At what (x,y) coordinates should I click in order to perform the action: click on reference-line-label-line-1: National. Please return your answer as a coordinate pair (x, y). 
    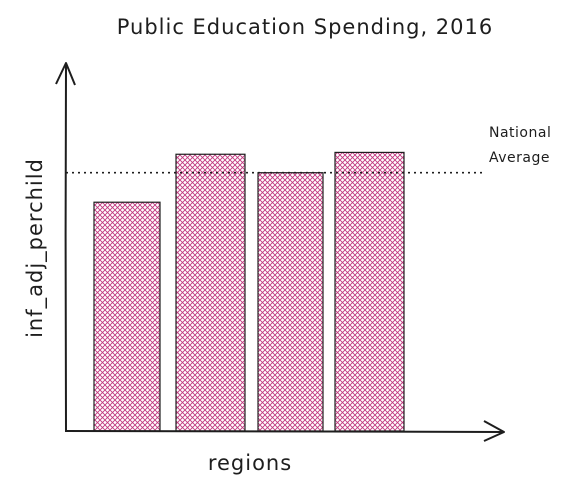
    Looking at the image, I should click on (520, 133).